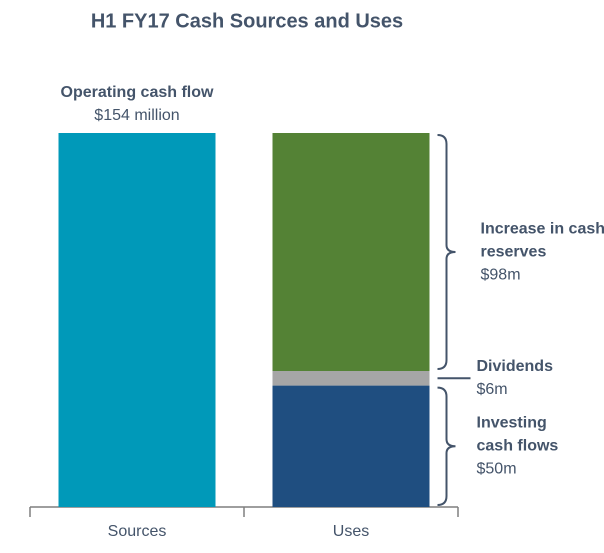 The image size is (604, 553). Describe the element at coordinates (137, 115) in the screenshot. I see `value-label: $154 million` at that location.